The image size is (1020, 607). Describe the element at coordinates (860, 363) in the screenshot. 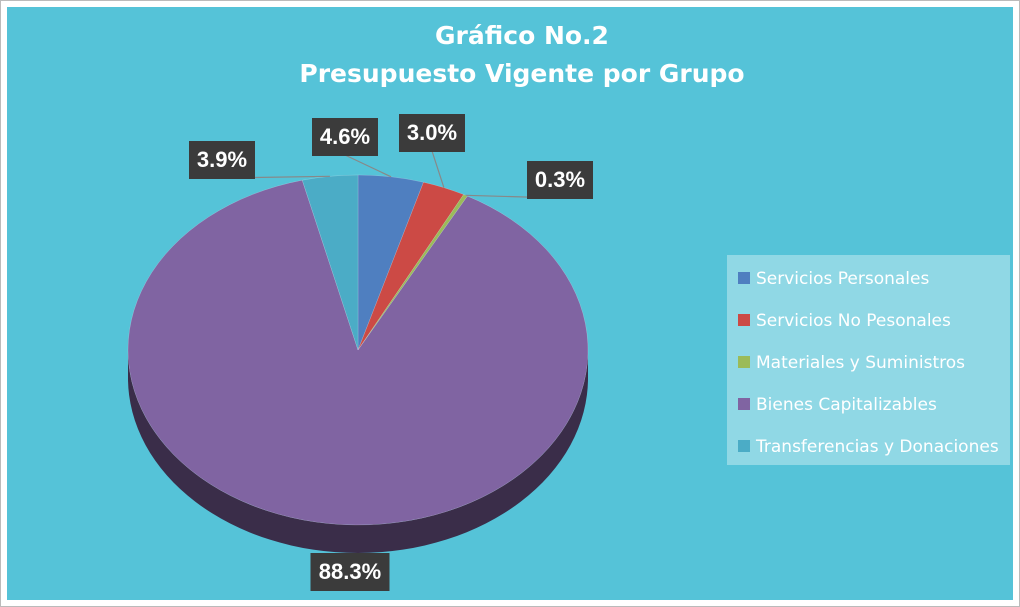

I see `legend-label: Materiales y Suministros` at that location.